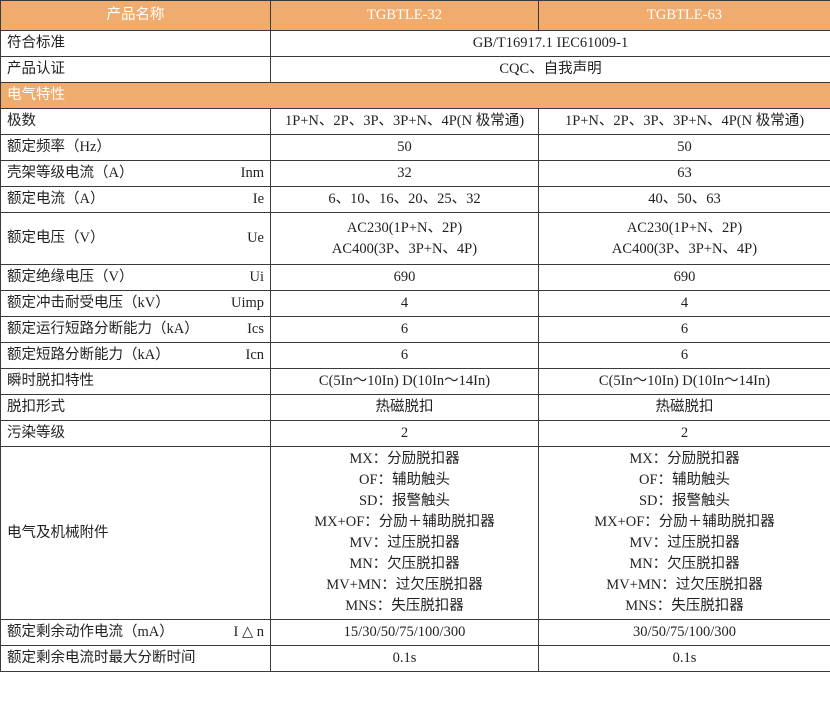 This screenshot has width=830, height=703. What do you see at coordinates (404, 122) in the screenshot?
I see `value-poles-32: 1P+N、2P、3P、3P+N、4P(N 极常通)` at bounding box center [404, 122].